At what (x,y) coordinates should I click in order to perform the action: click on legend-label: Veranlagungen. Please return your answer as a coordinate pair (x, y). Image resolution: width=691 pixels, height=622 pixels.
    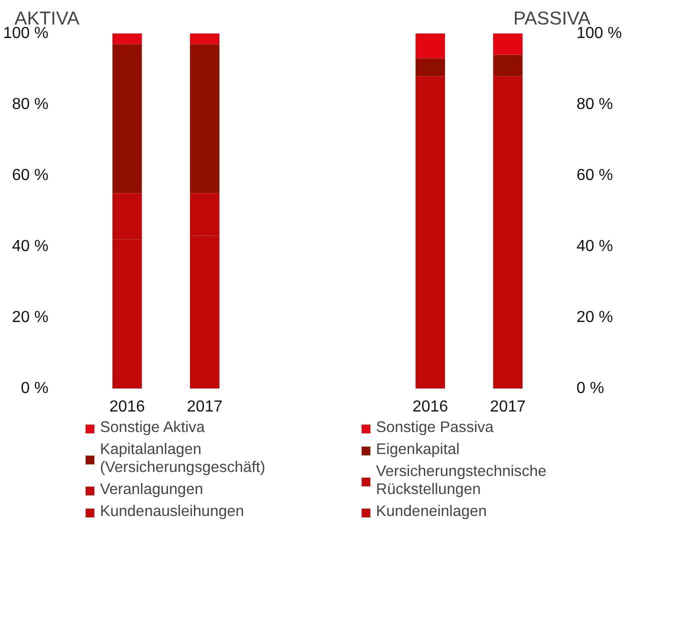
    Looking at the image, I should click on (152, 490).